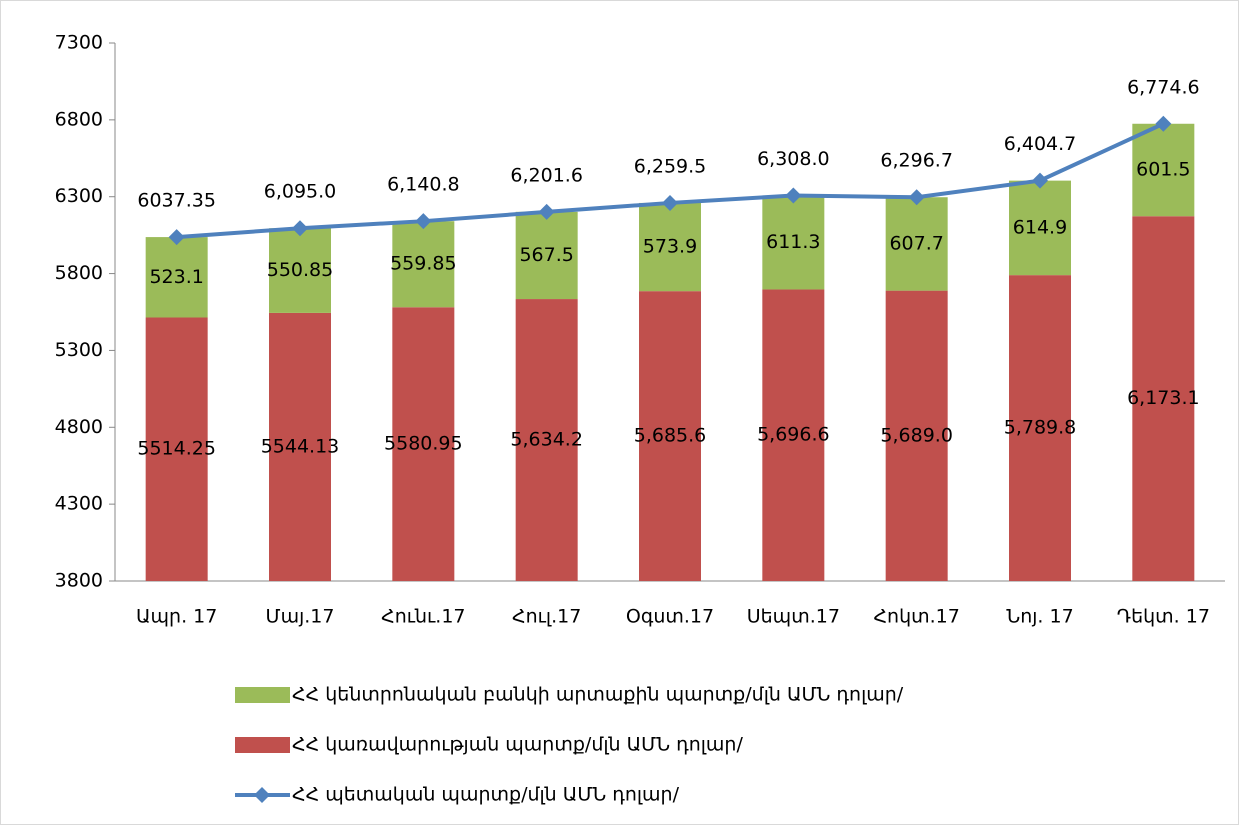 The width and height of the screenshot is (1239, 825). What do you see at coordinates (176, 617) in the screenshot?
I see `x-tick-label: Ապր. 17` at bounding box center [176, 617].